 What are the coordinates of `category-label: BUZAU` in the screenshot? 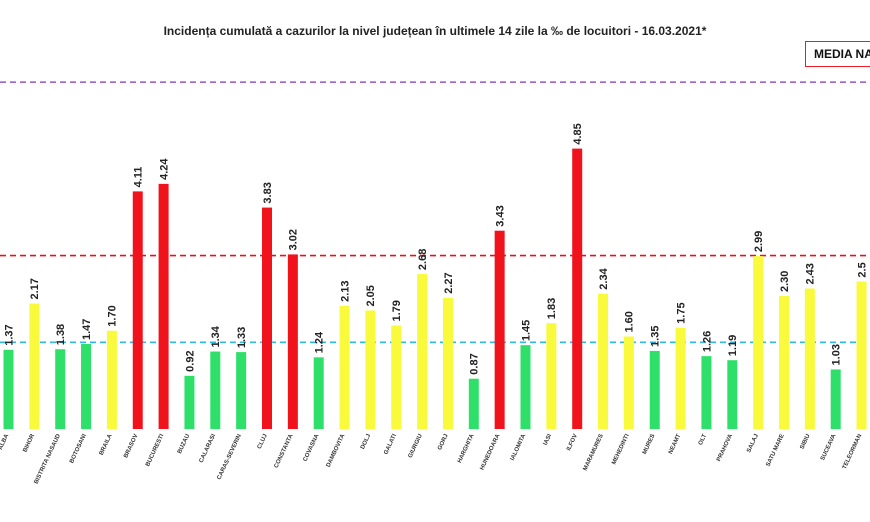 It's located at (184, 444).